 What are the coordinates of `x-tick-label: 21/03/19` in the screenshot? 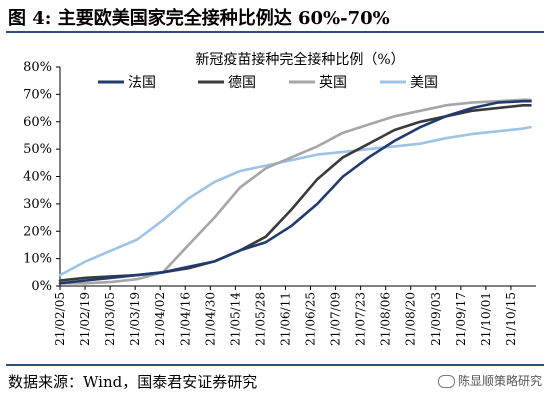 It's located at (135, 319).